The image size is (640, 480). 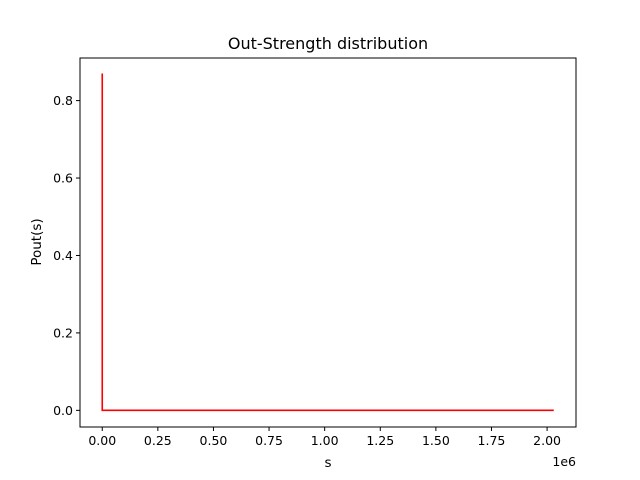 What do you see at coordinates (492, 440) in the screenshot?
I see `x-tick-label: 1.75` at bounding box center [492, 440].